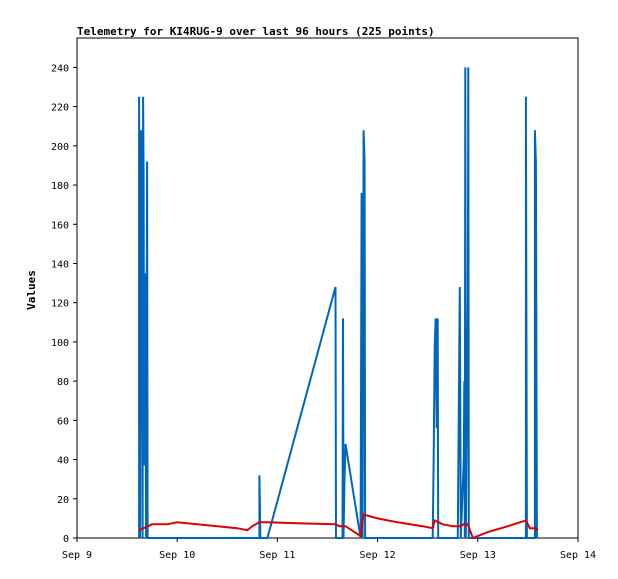 The height and width of the screenshot is (579, 618). What do you see at coordinates (60, 225) in the screenshot?
I see `y-tick-label: 160` at bounding box center [60, 225].